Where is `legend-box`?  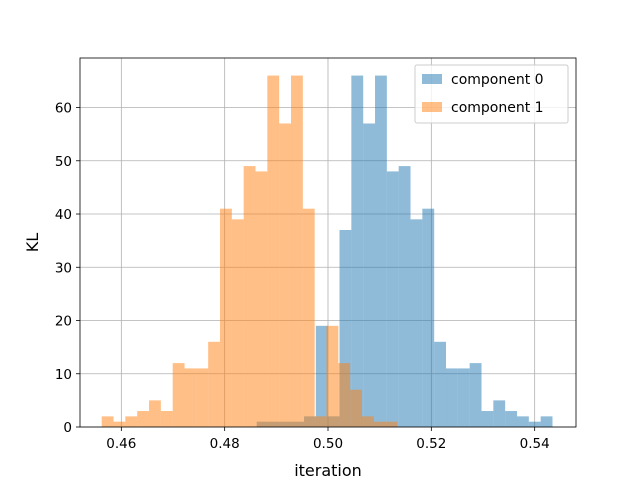 legend-box is located at coordinates (491, 94).